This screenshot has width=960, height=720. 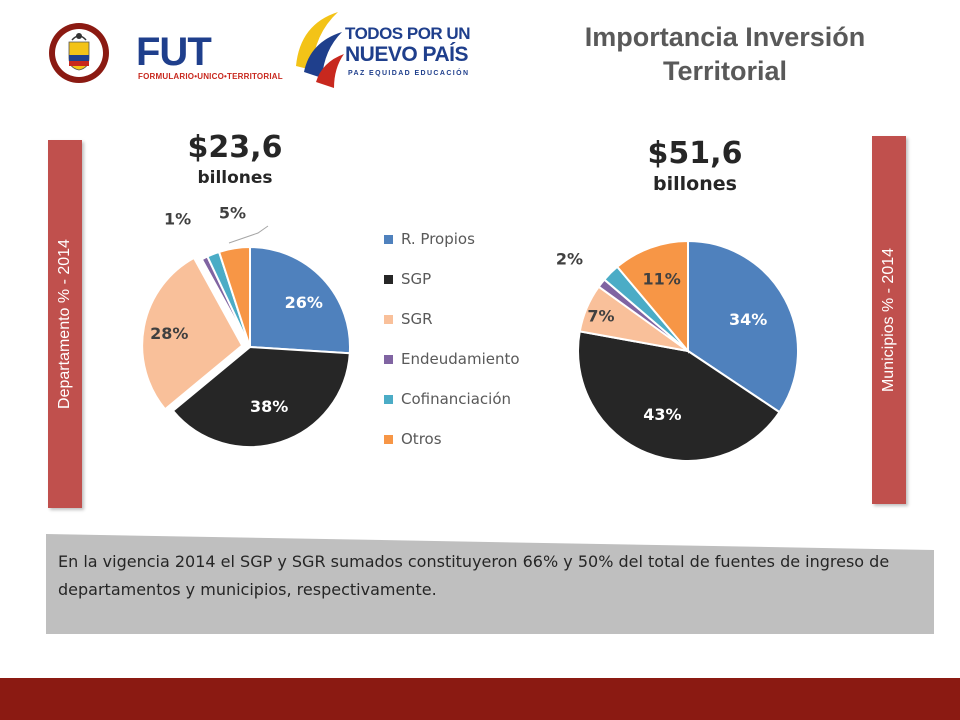 I want to click on pie-slice-r-propios, so click(x=300, y=300).